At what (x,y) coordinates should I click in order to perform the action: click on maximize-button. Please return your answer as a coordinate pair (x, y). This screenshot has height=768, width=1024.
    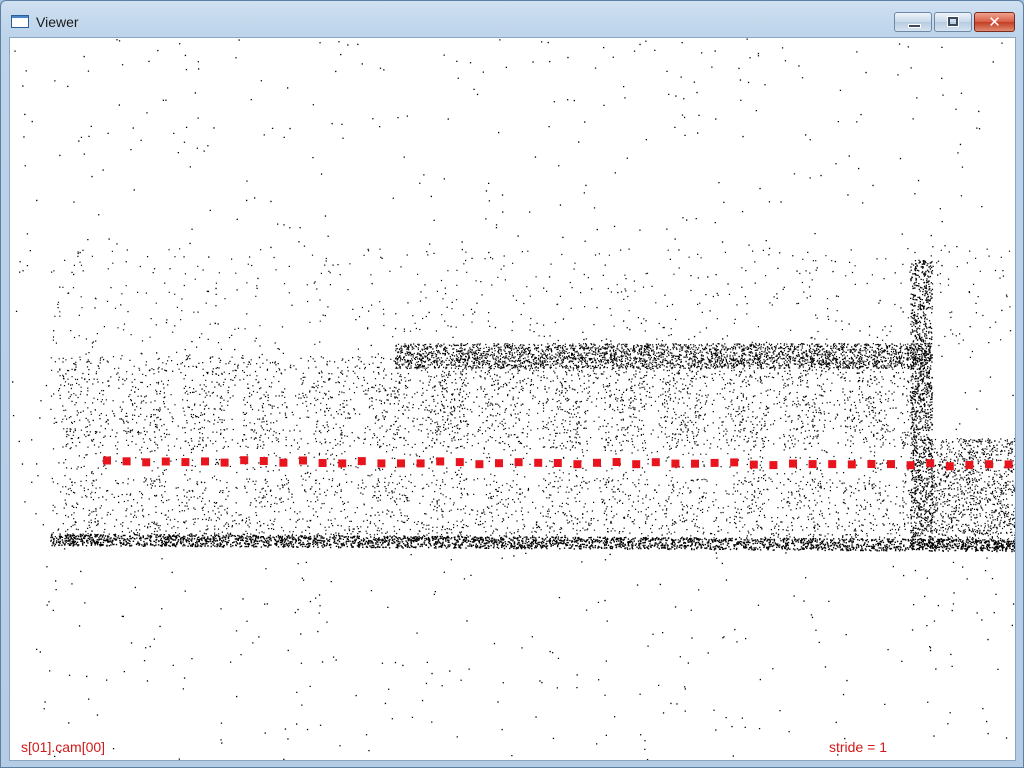
    Looking at the image, I should click on (953, 22).